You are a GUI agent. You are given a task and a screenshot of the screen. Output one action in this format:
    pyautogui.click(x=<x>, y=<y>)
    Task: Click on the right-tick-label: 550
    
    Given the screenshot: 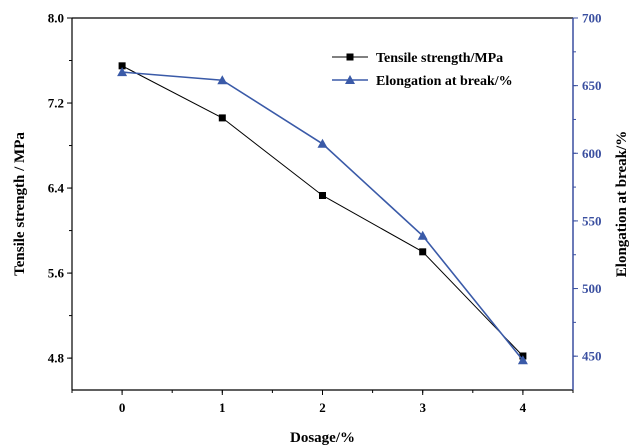 What is the action you would take?
    pyautogui.click(x=592, y=220)
    